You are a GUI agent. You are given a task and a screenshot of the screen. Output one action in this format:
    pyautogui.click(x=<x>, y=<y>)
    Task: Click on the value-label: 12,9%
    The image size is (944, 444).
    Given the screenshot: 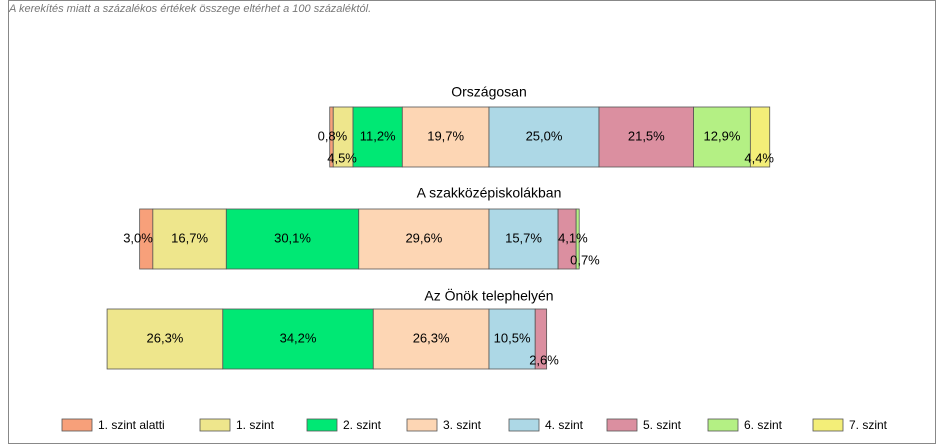 What is the action you would take?
    pyautogui.click(x=722, y=135)
    